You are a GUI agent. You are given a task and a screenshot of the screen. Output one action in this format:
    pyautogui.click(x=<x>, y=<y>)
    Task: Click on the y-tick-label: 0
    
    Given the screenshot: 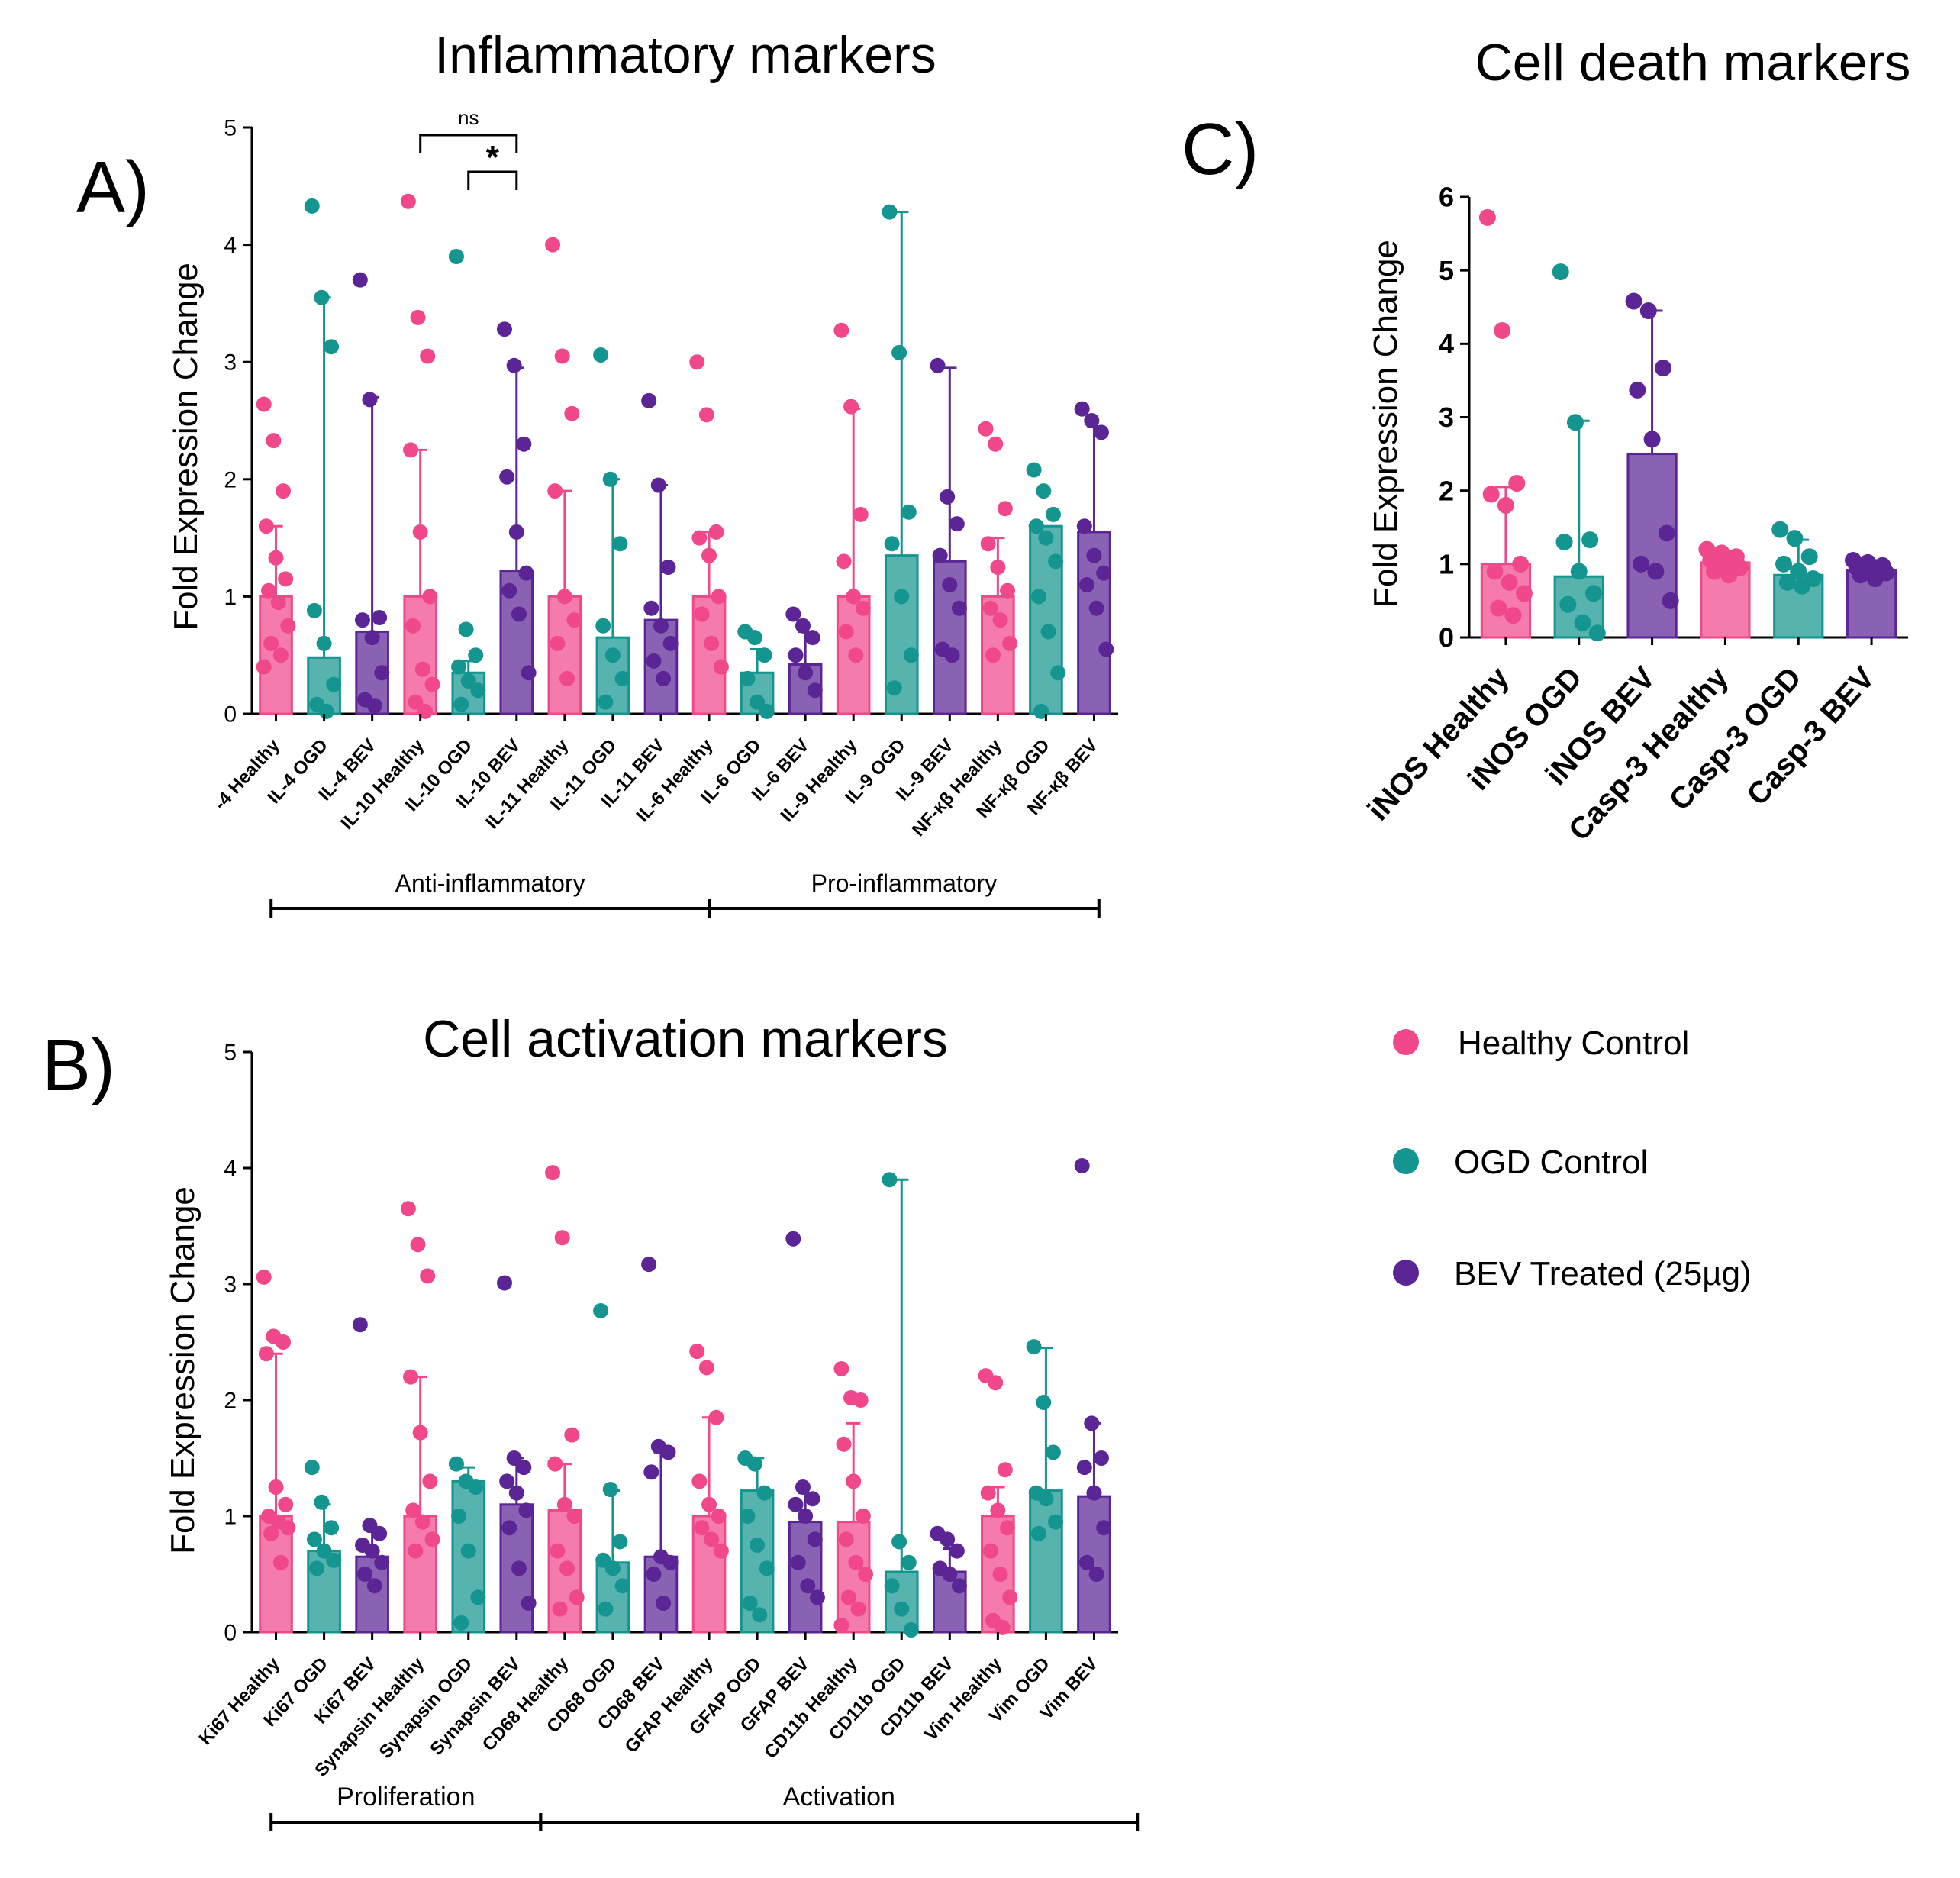 What is the action you would take?
    pyautogui.click(x=230, y=1633)
    